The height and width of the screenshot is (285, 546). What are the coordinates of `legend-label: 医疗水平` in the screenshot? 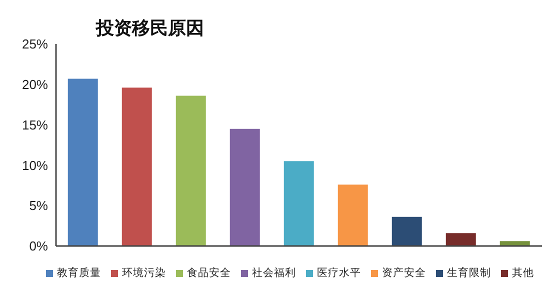 It's located at (339, 273).